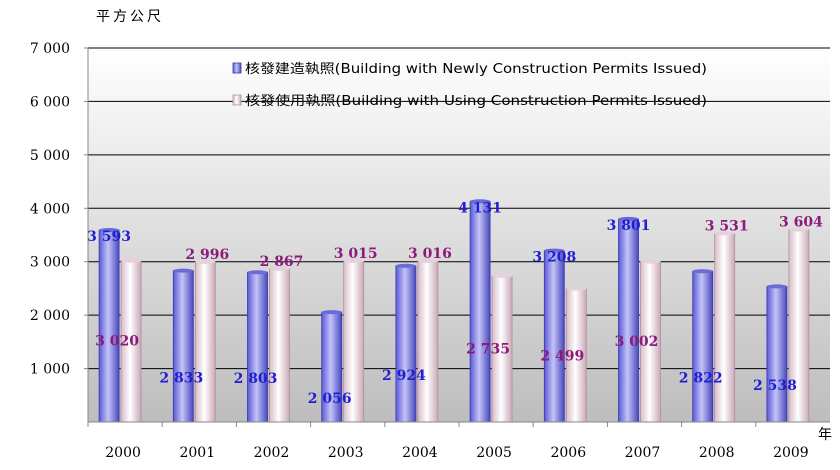 The image size is (840, 470). Describe the element at coordinates (109, 237) in the screenshot. I see `data-label-newly: 3 593` at that location.